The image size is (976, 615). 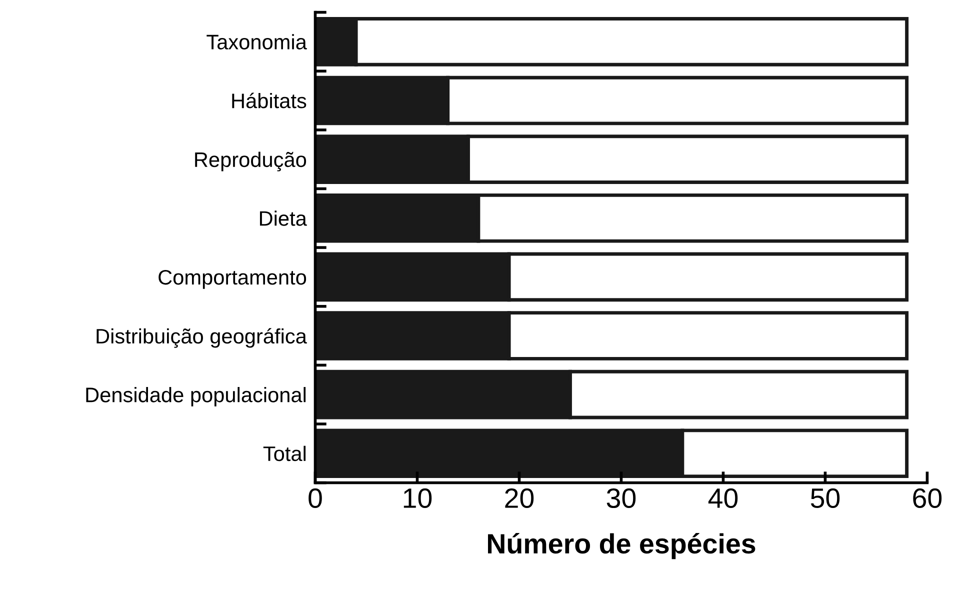 I want to click on y-tick-label: Comportamento, so click(x=232, y=279).